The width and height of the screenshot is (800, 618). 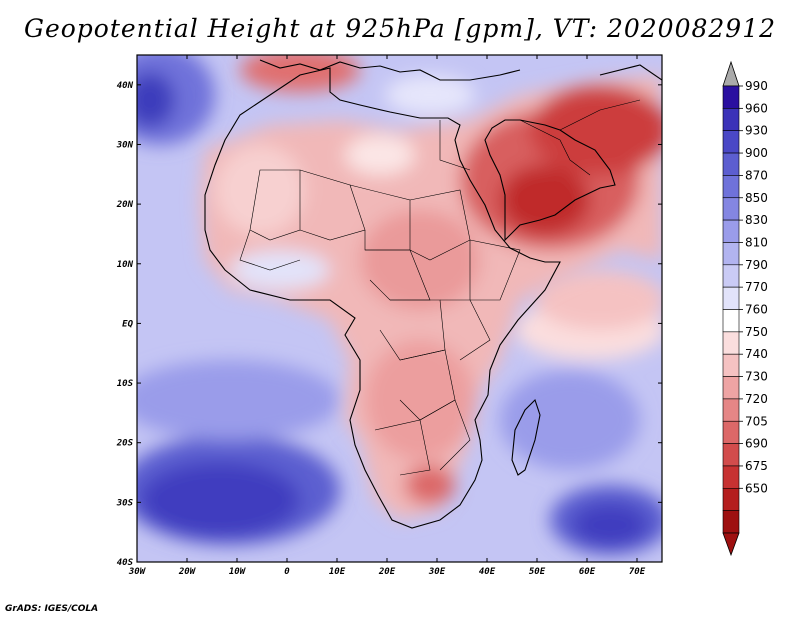 I want to click on lon-tick-label: 60E, so click(x=587, y=572).